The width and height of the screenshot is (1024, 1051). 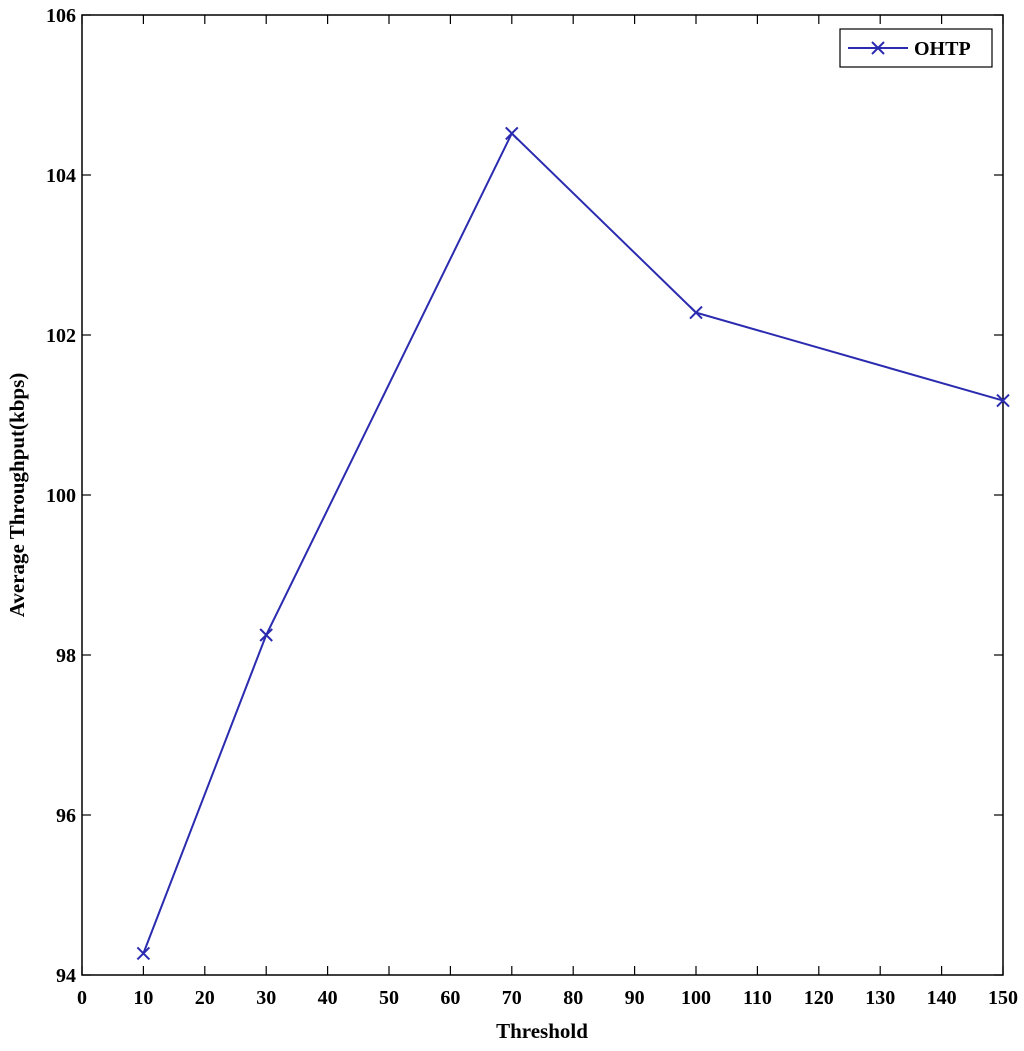 What do you see at coordinates (328, 998) in the screenshot?
I see `x-tick-label: 40` at bounding box center [328, 998].